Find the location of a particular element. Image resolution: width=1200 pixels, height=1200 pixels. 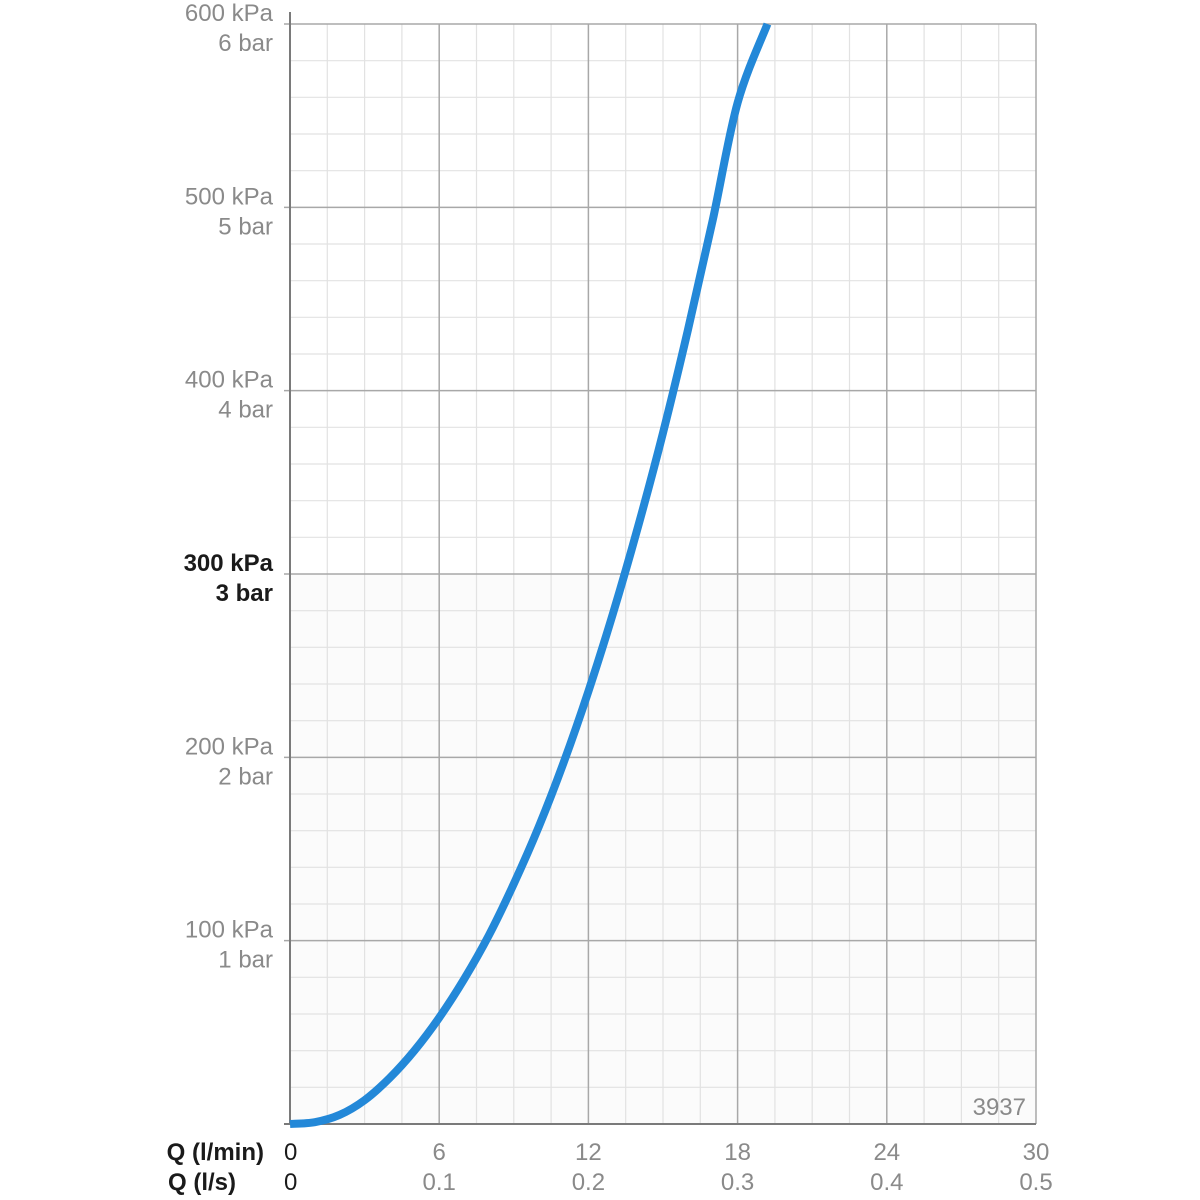

y-tick-label-bar: 2 bar is located at coordinates (245, 776).